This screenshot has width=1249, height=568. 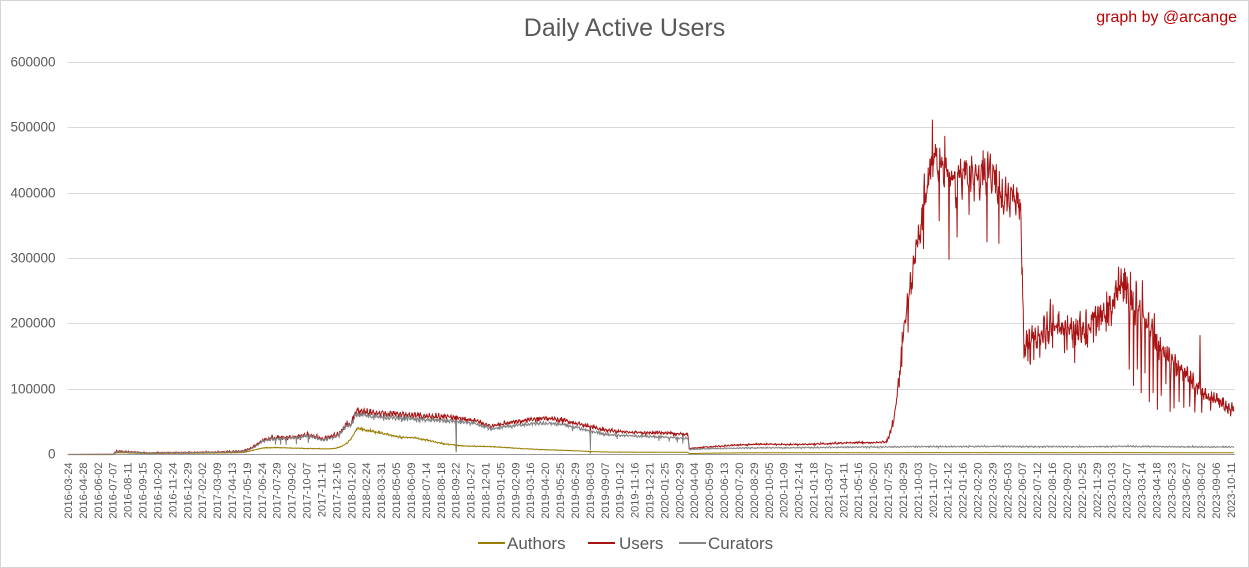 What do you see at coordinates (32, 62) in the screenshot?
I see `svg-text: 600000` at bounding box center [32, 62].